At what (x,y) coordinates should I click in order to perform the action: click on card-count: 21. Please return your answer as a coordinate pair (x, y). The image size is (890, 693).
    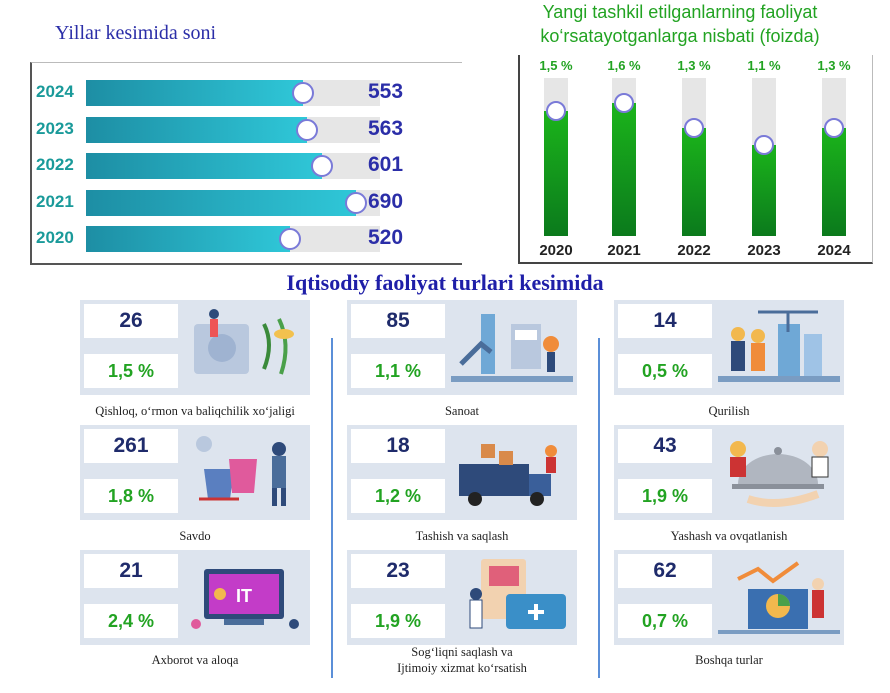
    Looking at the image, I should click on (131, 570).